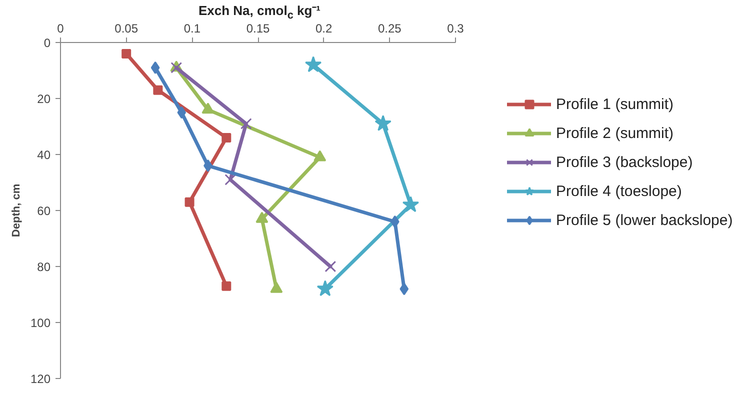  Describe the element at coordinates (615, 104) in the screenshot. I see `legend-label: Profile 1 (summit)` at that location.